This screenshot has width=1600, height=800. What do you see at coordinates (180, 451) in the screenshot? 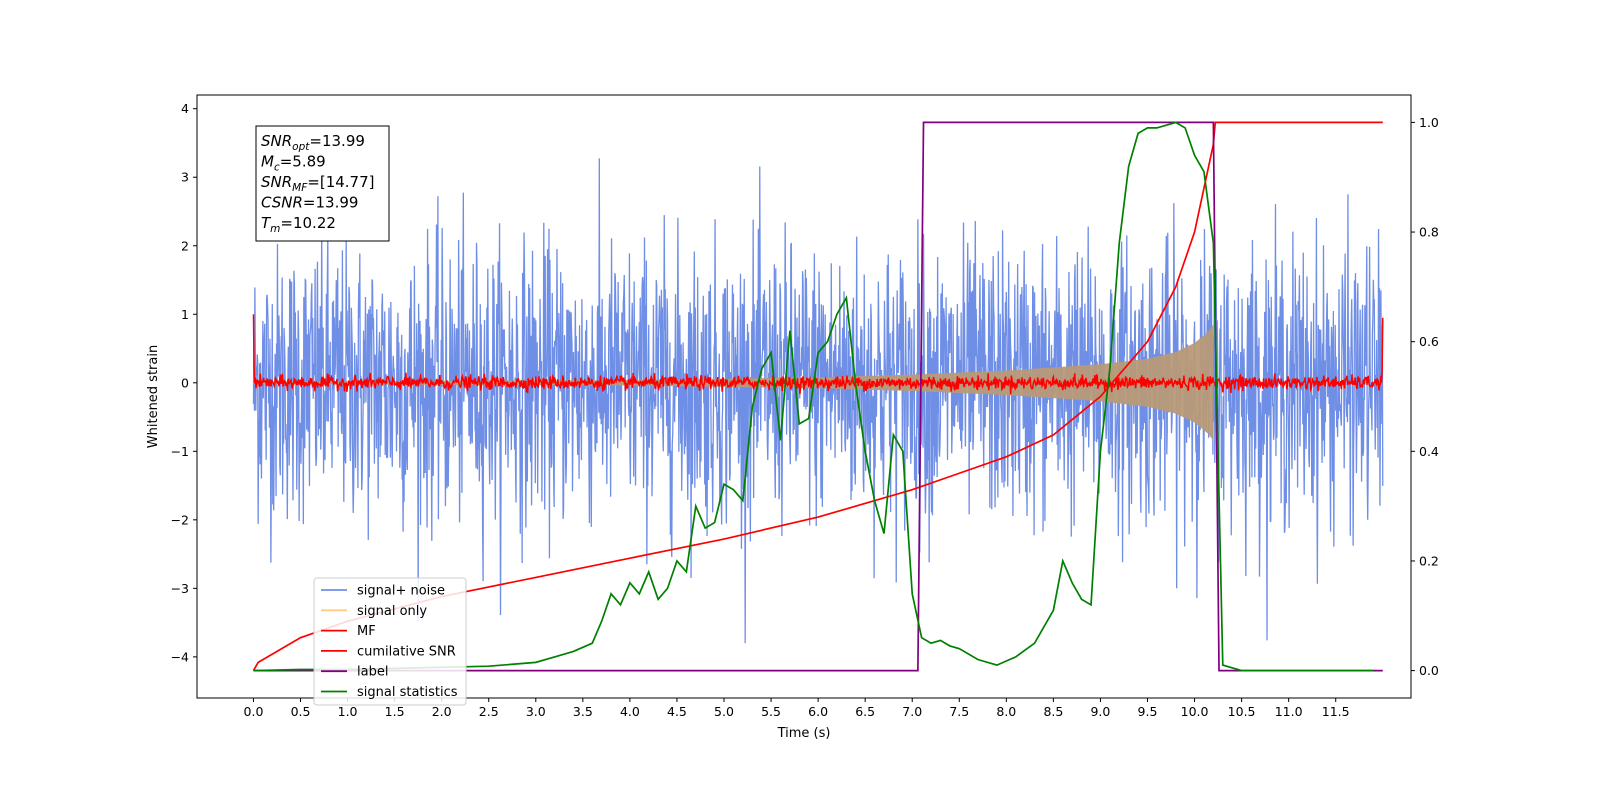
I see `y-tick-label: −1` at bounding box center [180, 451].